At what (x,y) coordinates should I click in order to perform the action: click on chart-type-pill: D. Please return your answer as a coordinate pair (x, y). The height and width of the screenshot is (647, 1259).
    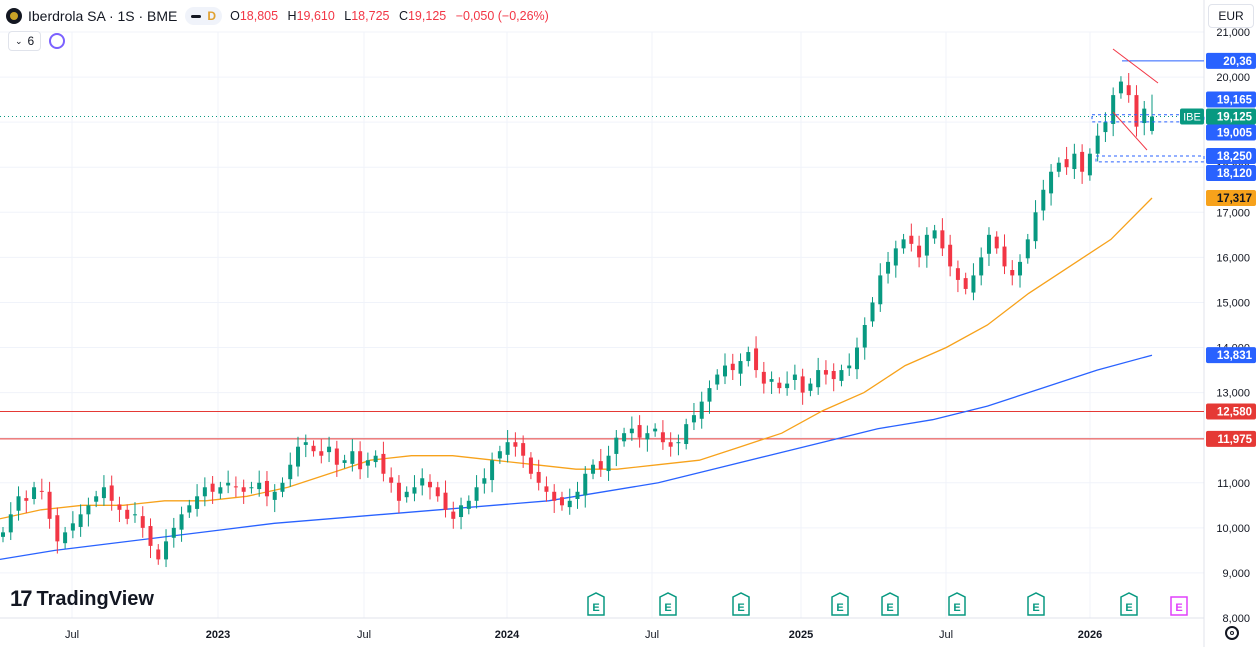
    Looking at the image, I should click on (204, 16).